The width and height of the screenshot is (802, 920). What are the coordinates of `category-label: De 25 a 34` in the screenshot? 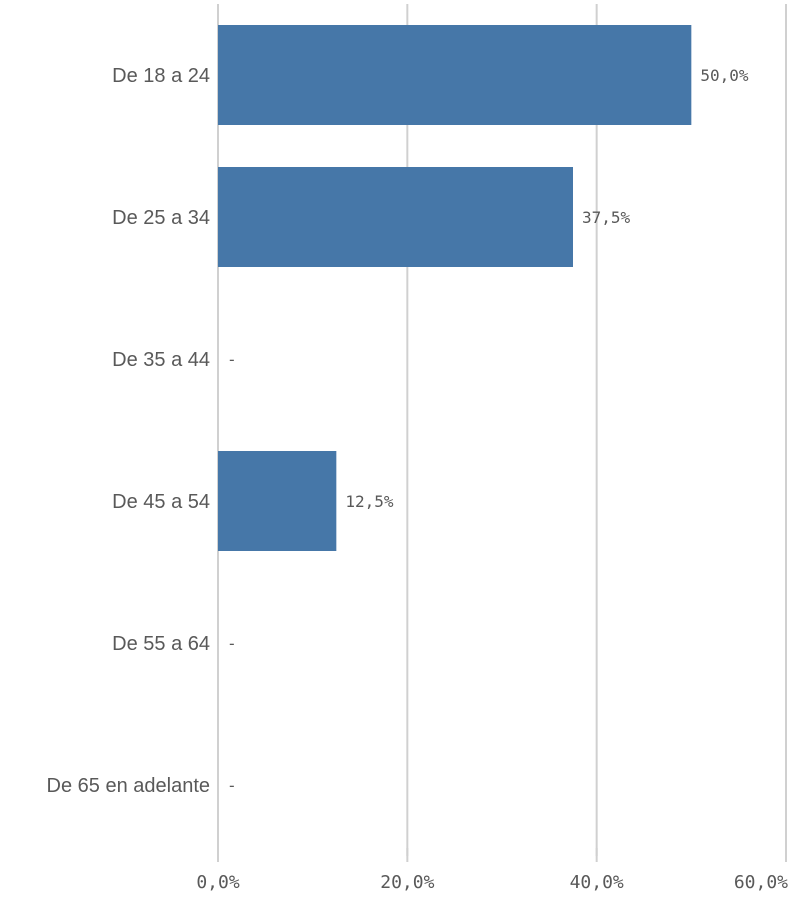 It's located at (161, 218).